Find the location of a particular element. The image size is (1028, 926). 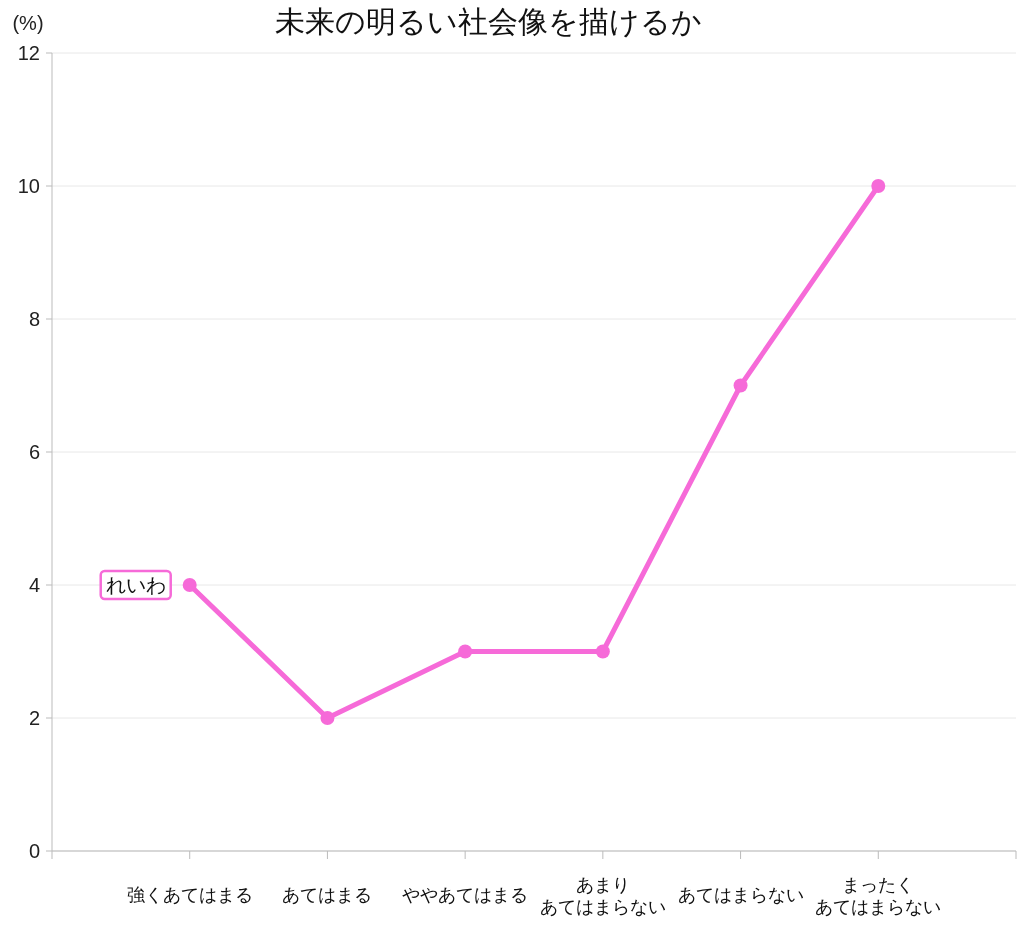

y-axis-title: (%) is located at coordinates (28, 23).